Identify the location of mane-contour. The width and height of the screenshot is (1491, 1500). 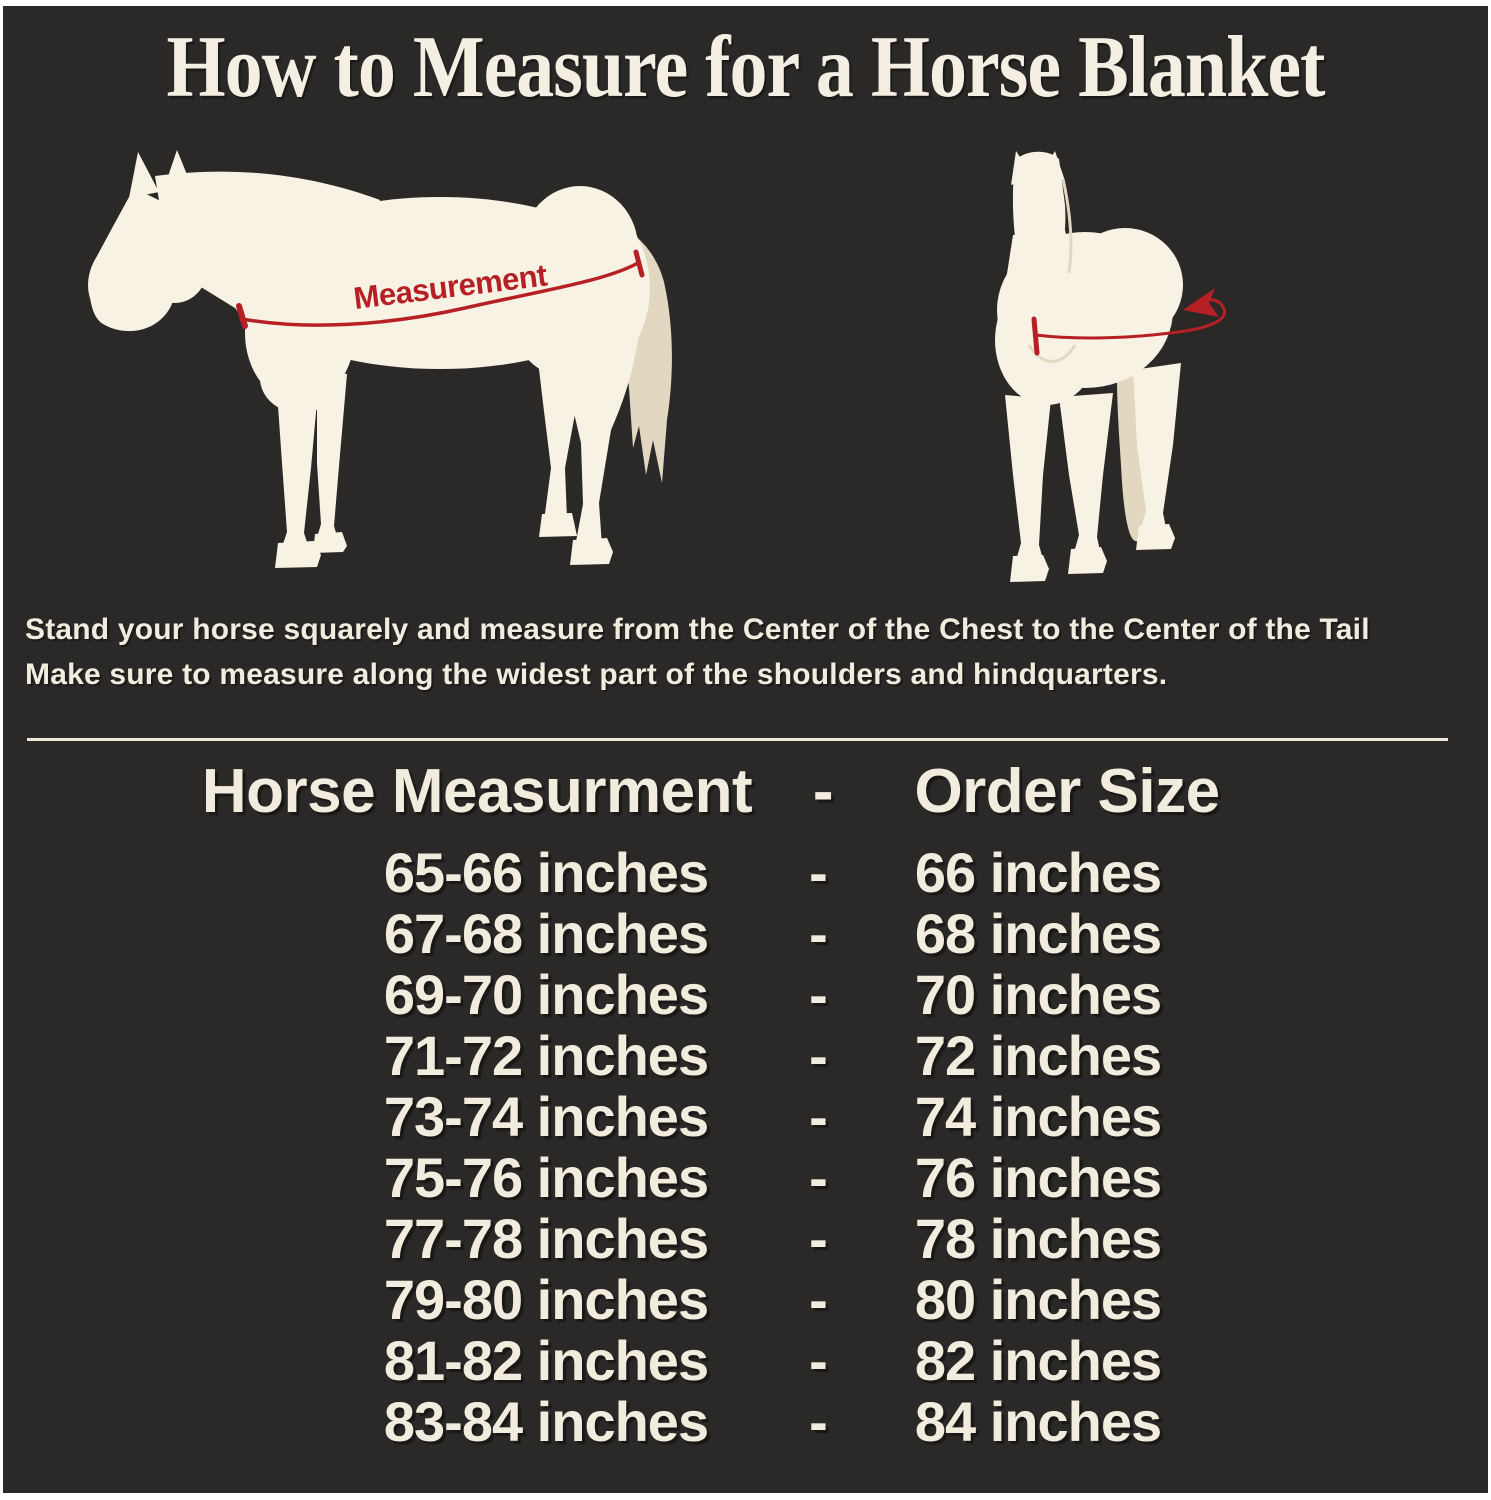
(1067, 226).